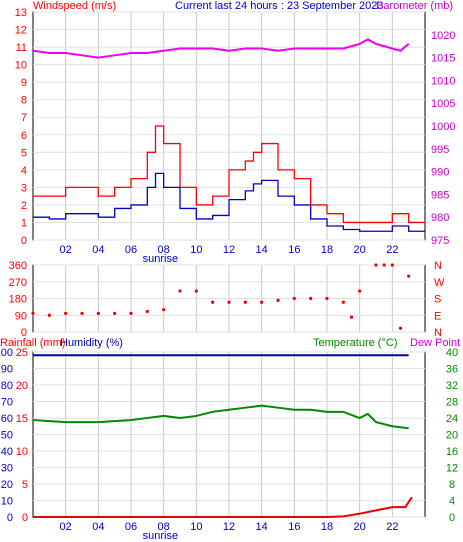 This screenshot has width=463, height=542. Describe the element at coordinates (452, 502) in the screenshot. I see `temperature-tick-label: 4` at that location.